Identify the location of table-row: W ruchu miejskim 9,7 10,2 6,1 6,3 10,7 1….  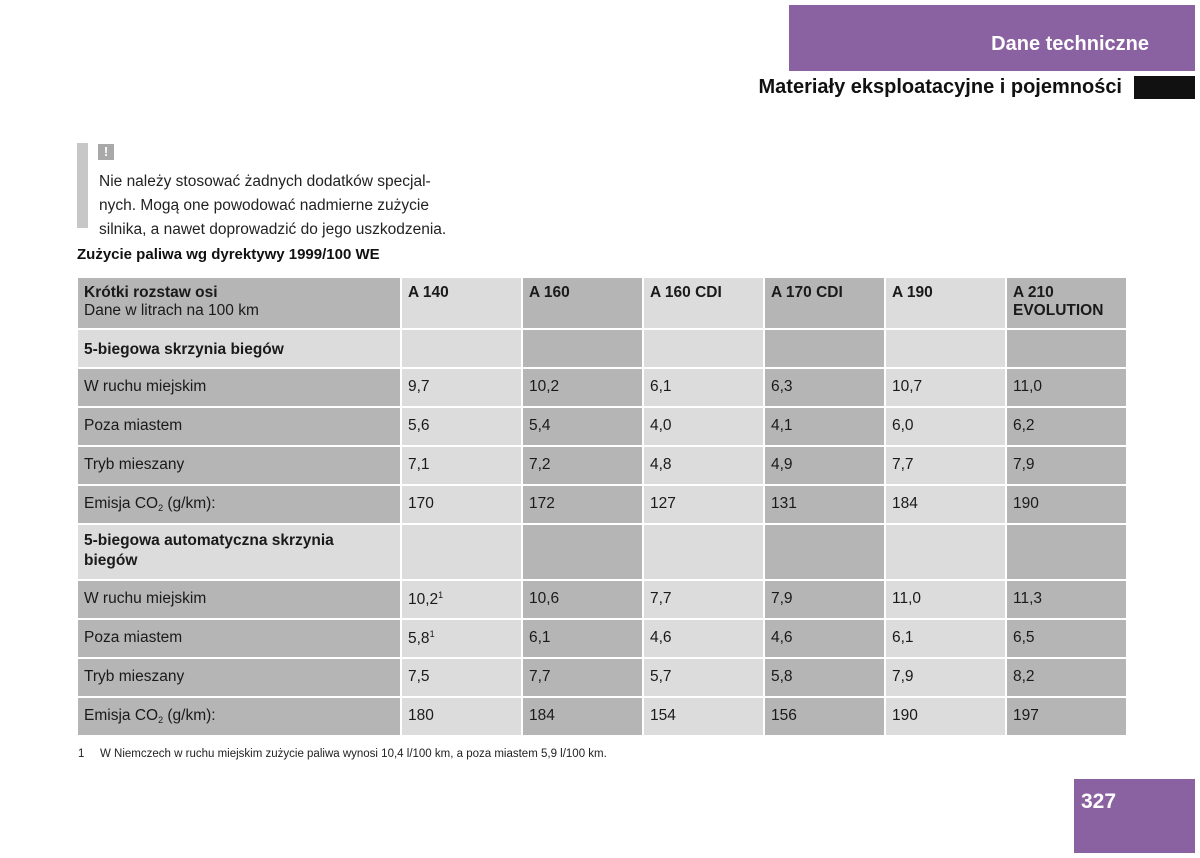
(602, 387).